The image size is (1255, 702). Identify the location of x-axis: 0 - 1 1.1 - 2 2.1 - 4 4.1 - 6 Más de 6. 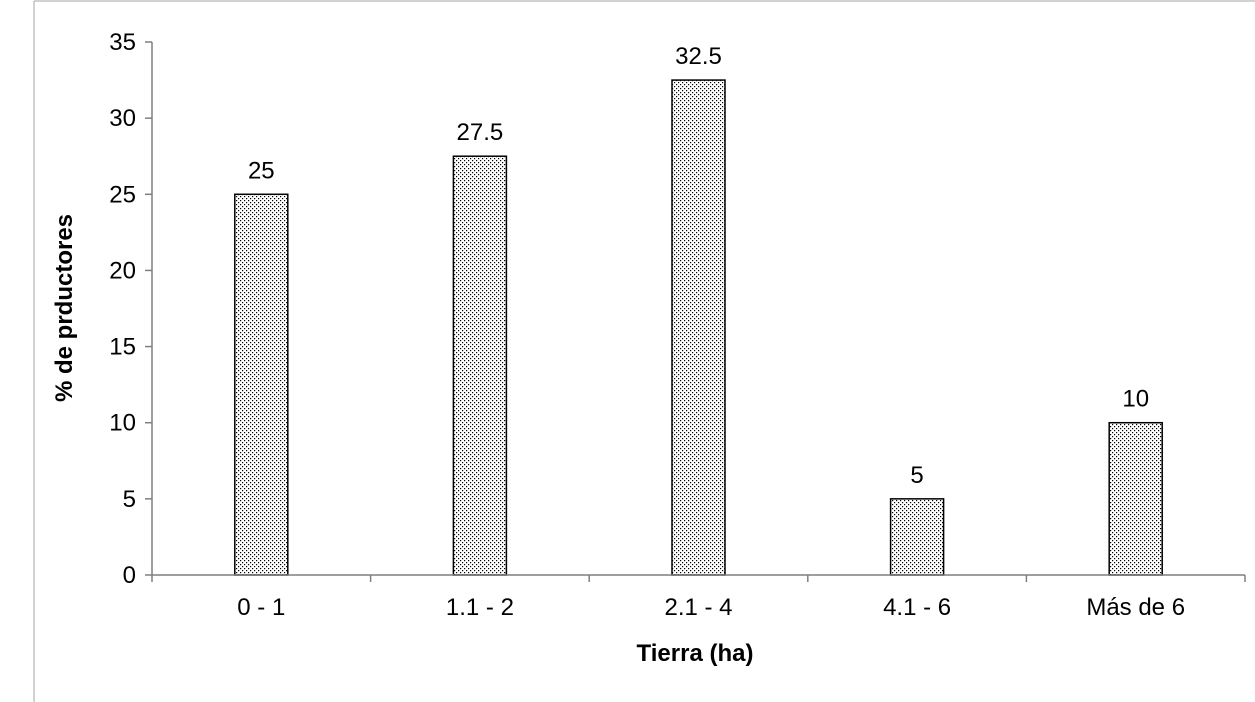
(698, 597).